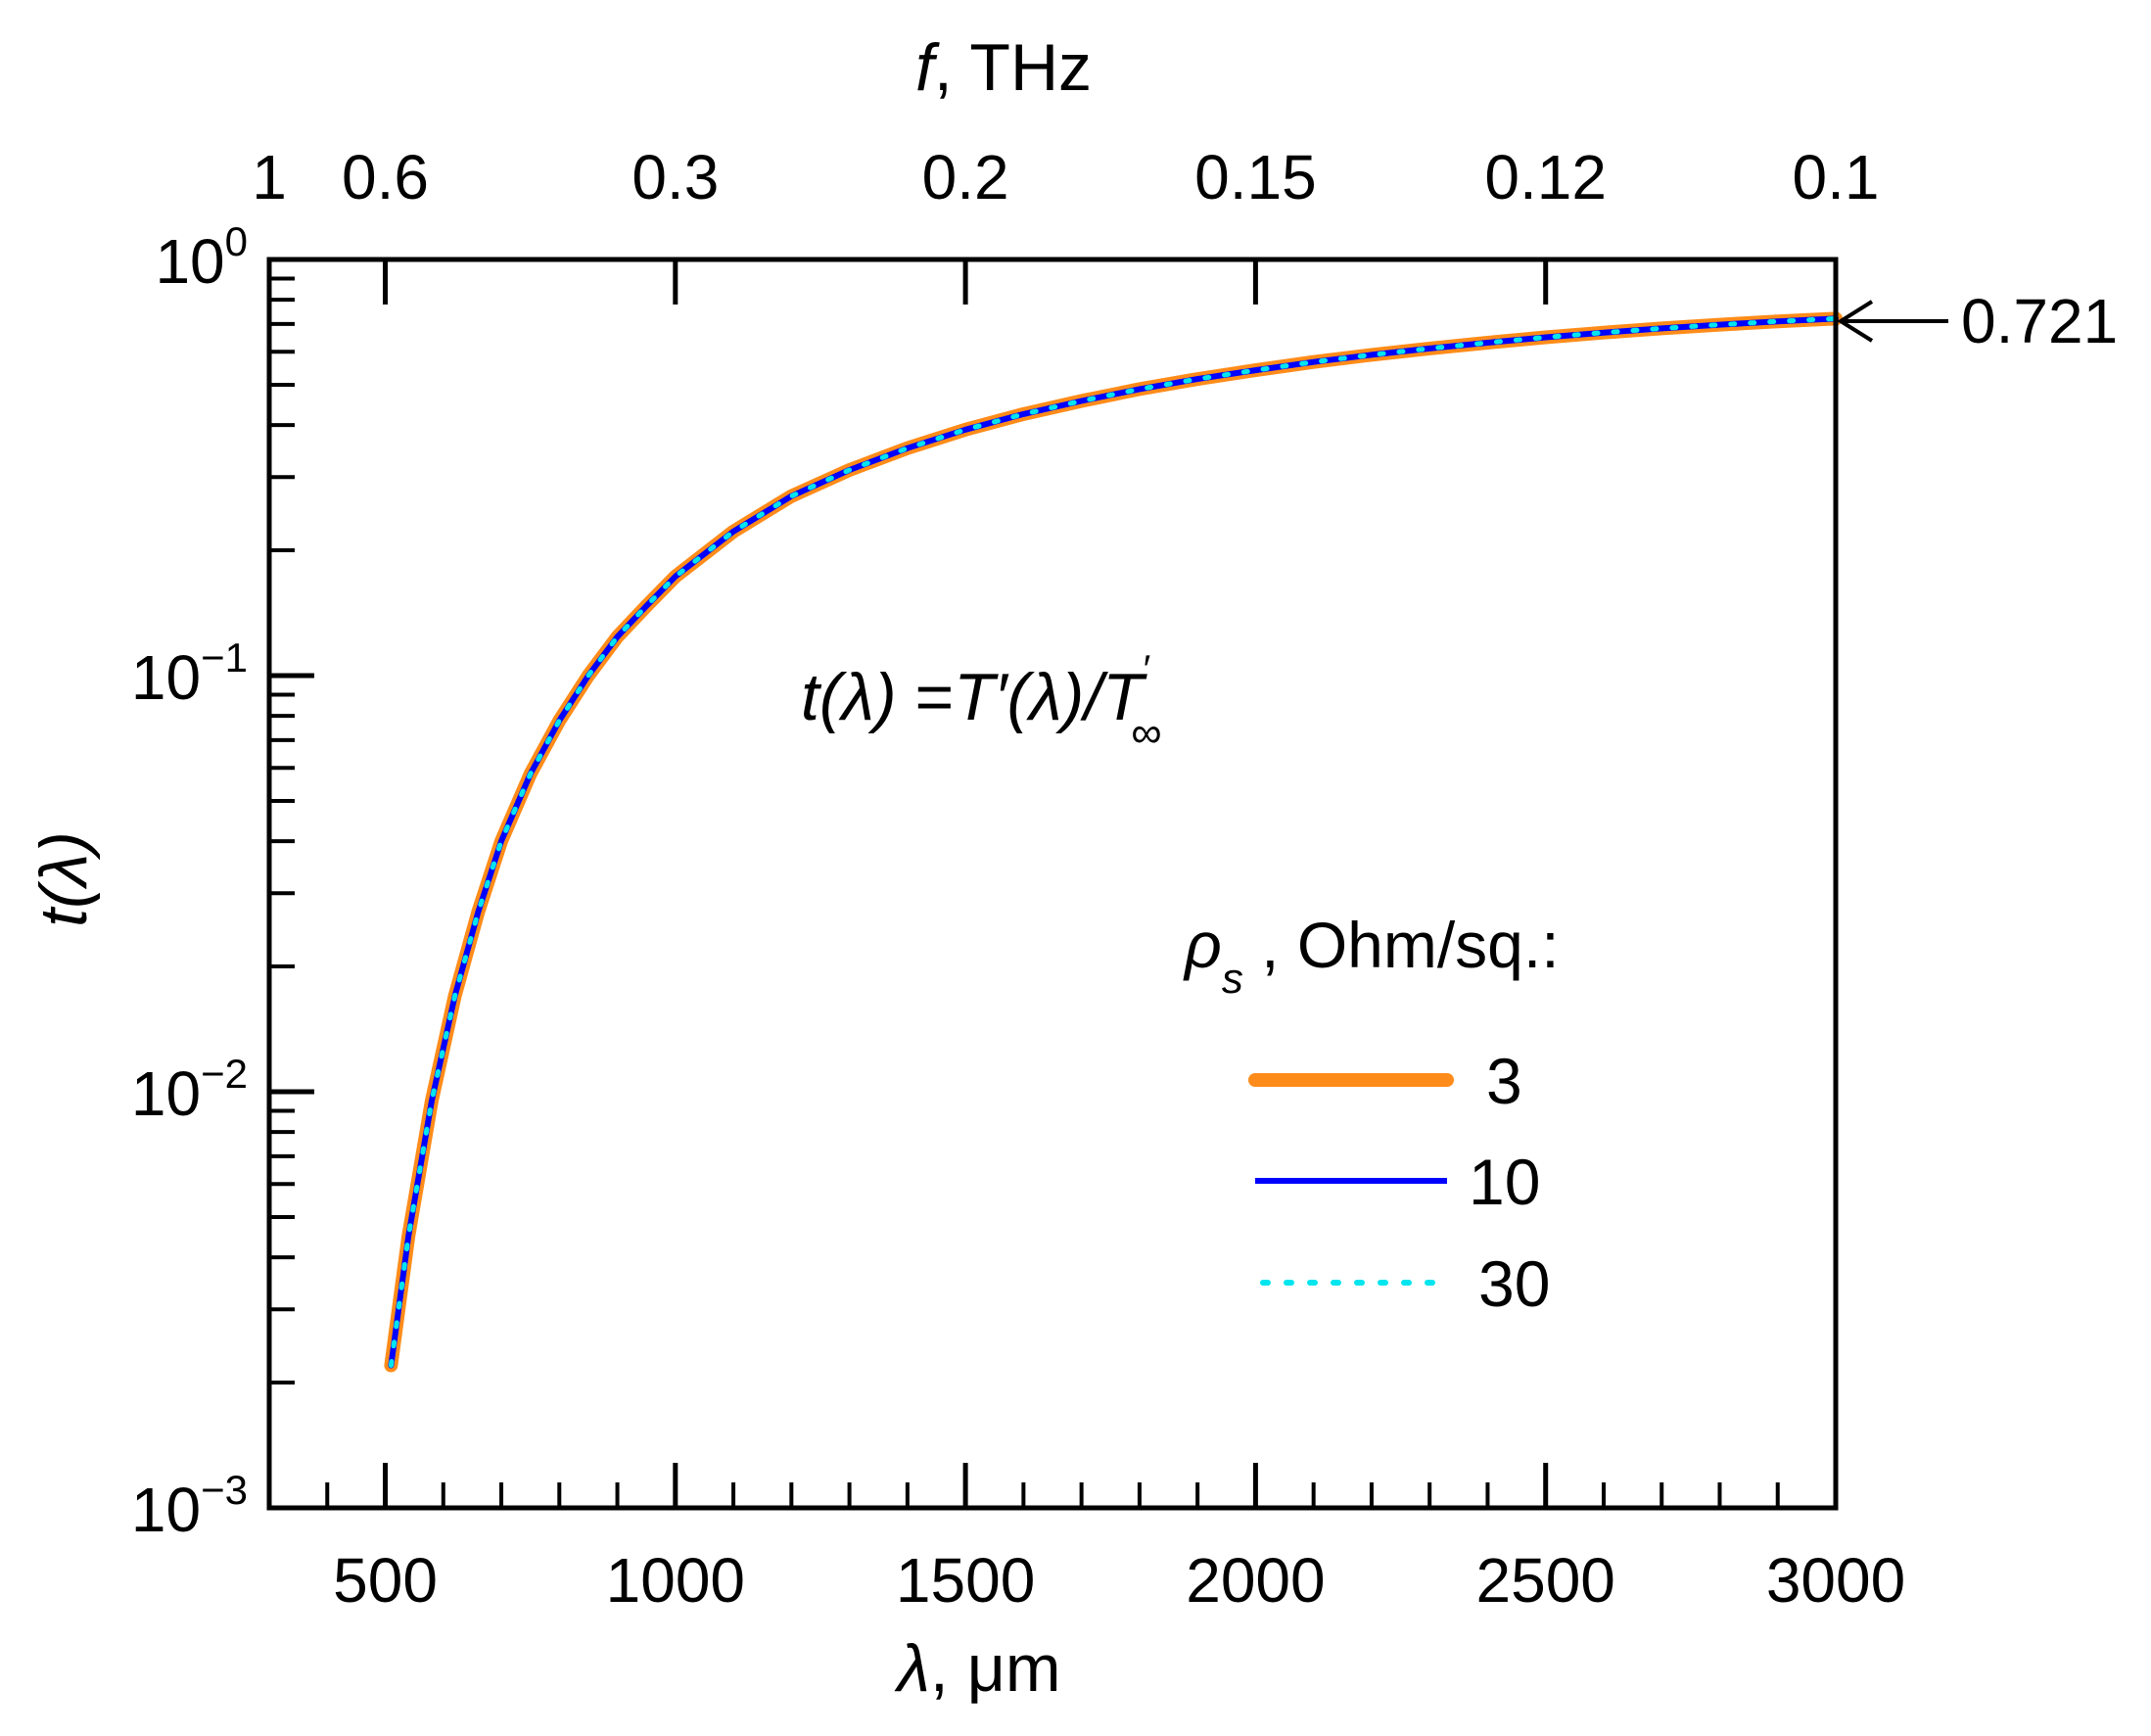  Describe the element at coordinates (1504, 1182) in the screenshot. I see `legend-label-10: 10` at that location.